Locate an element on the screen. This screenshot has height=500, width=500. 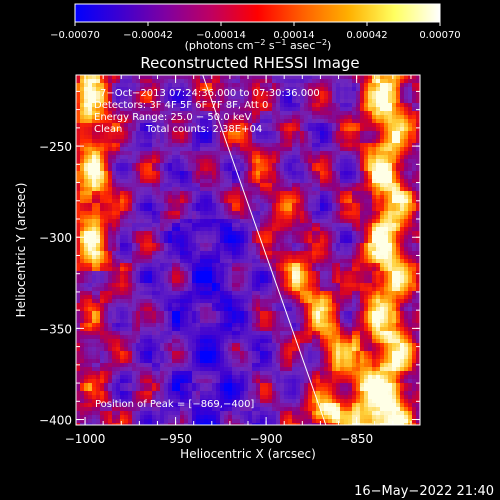
x-tick-label: −1000 is located at coordinates (85, 439).